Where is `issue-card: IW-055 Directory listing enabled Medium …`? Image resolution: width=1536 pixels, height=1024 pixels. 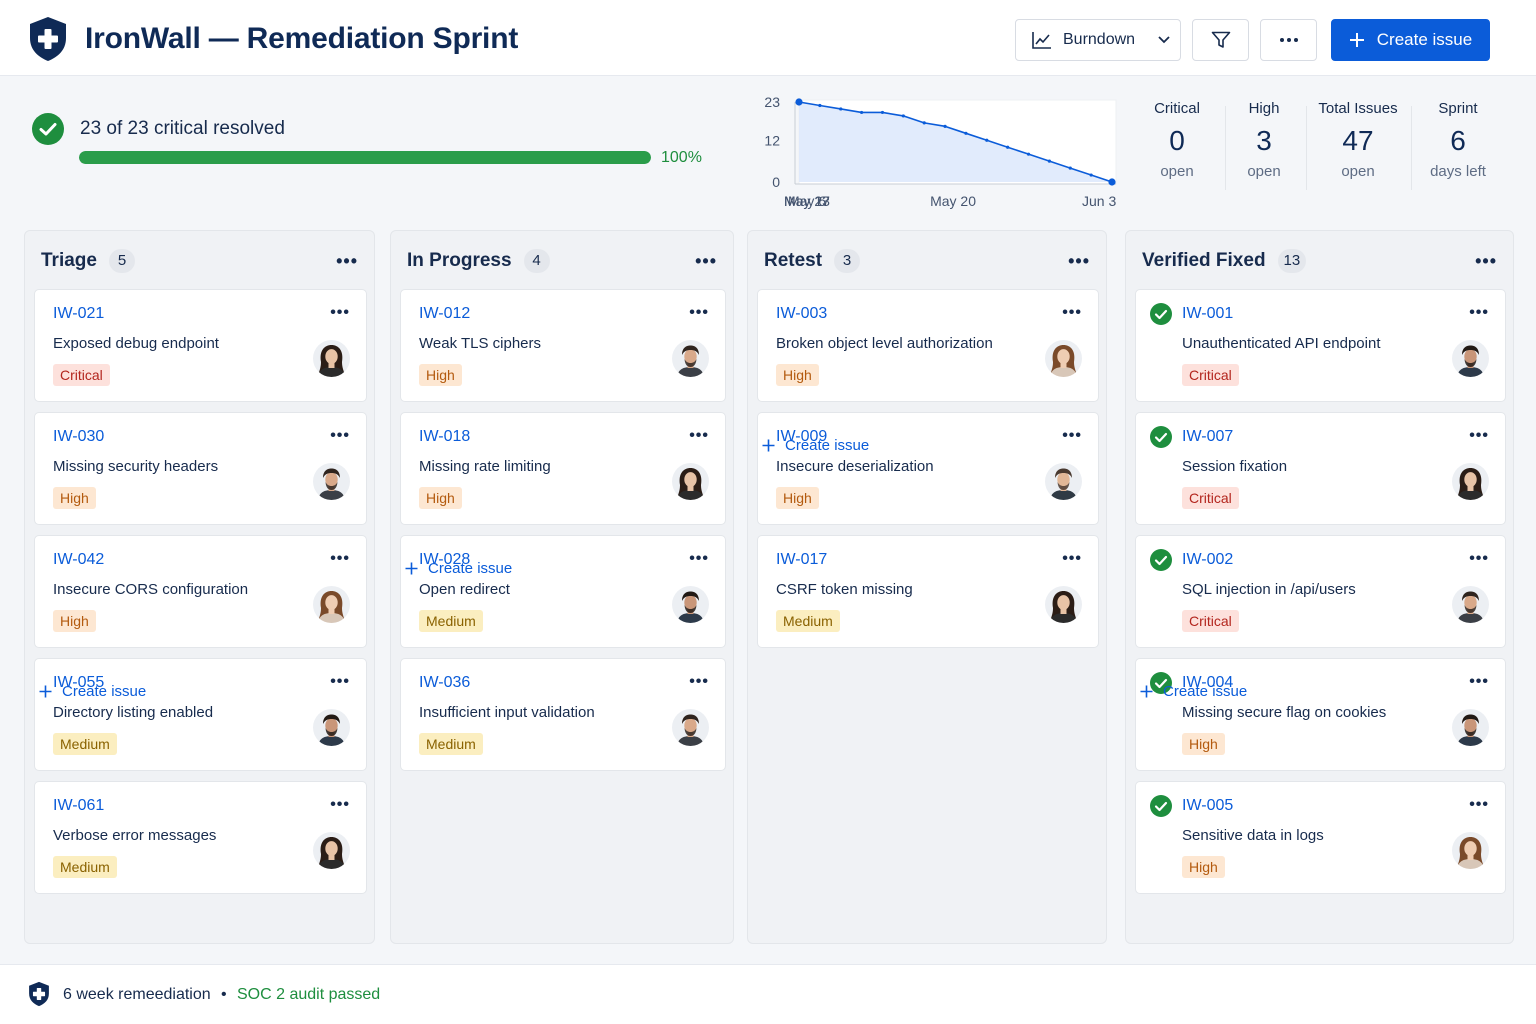
issue-card: IW-055 Directory listing enabled Medium … is located at coordinates (200, 714).